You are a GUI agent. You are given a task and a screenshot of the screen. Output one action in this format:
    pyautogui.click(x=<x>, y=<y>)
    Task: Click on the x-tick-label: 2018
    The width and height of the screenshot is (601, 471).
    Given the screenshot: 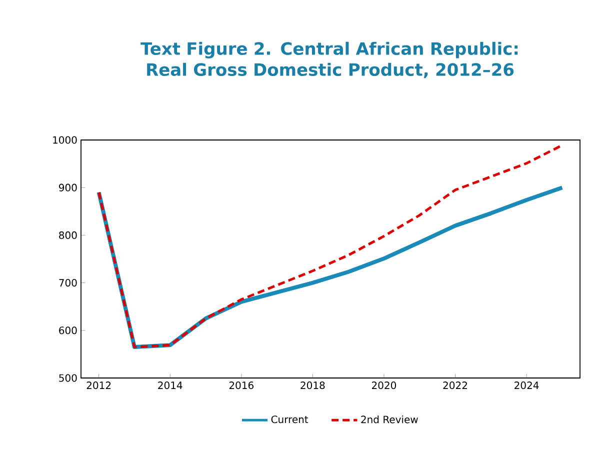 What is the action you would take?
    pyautogui.click(x=312, y=386)
    